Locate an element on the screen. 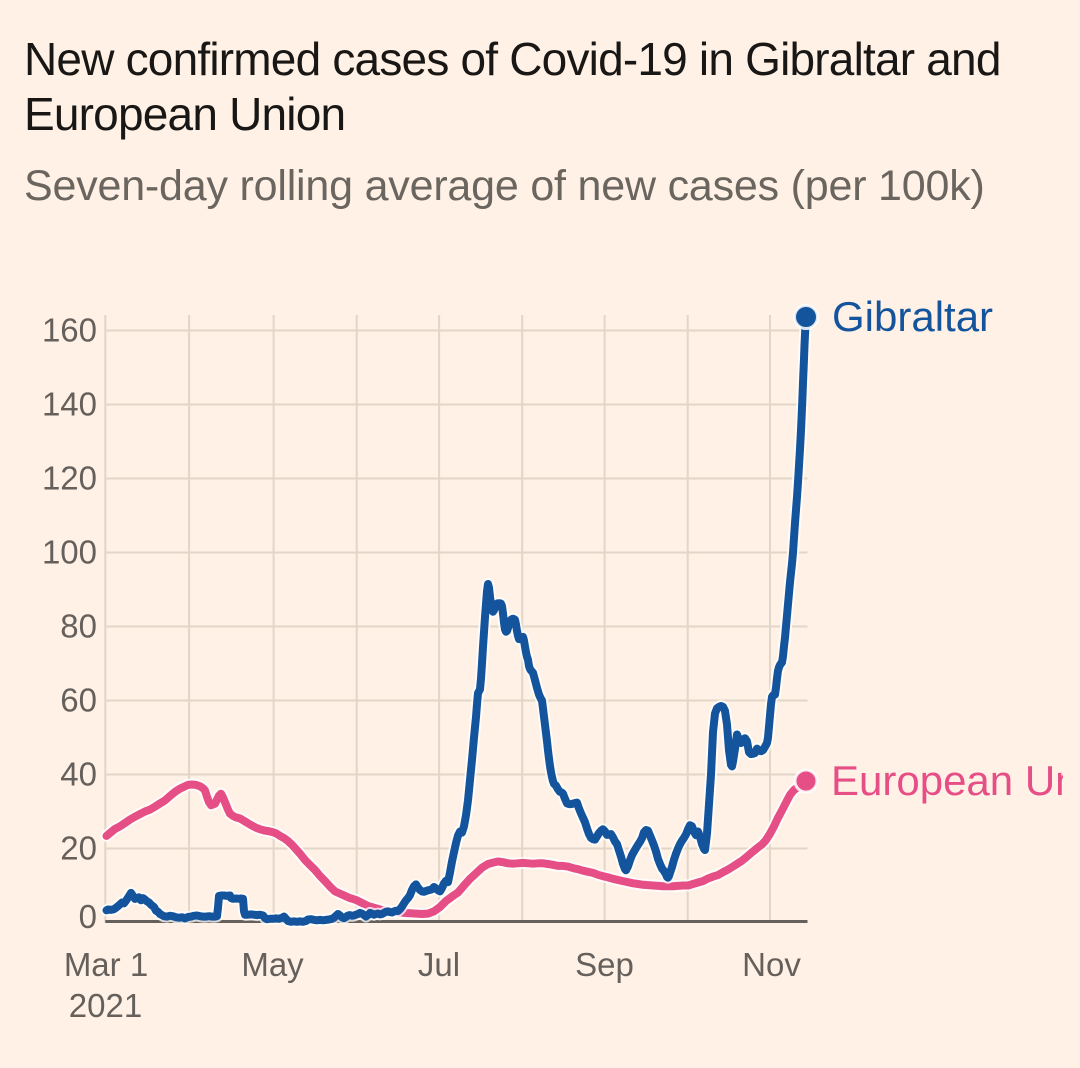  svg-text: Nov is located at coordinates (771, 964).